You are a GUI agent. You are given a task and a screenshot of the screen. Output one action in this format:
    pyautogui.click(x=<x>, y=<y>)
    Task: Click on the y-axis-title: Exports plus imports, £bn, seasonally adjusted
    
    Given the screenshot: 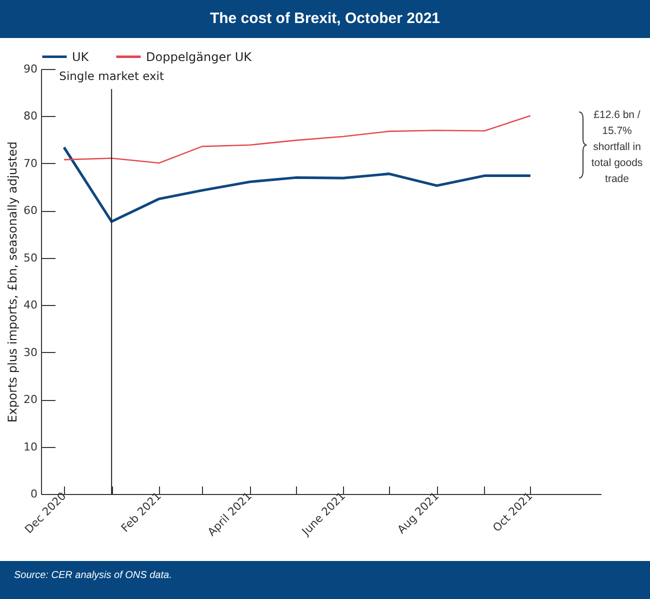 What is the action you would take?
    pyautogui.click(x=13, y=282)
    